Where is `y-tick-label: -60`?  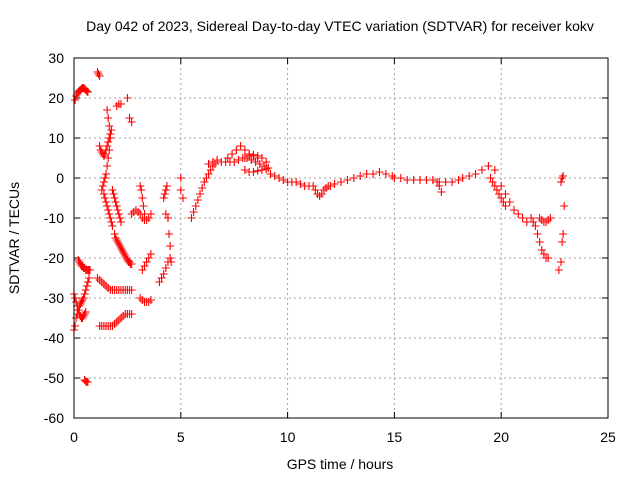 y-tick-label: -60 is located at coordinates (54, 418).